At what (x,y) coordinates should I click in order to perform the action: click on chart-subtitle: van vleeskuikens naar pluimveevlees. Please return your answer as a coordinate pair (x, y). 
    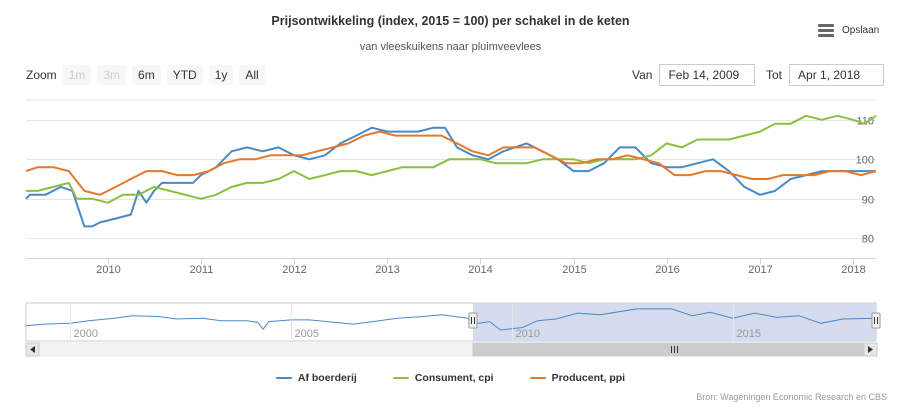
    Looking at the image, I should click on (450, 47).